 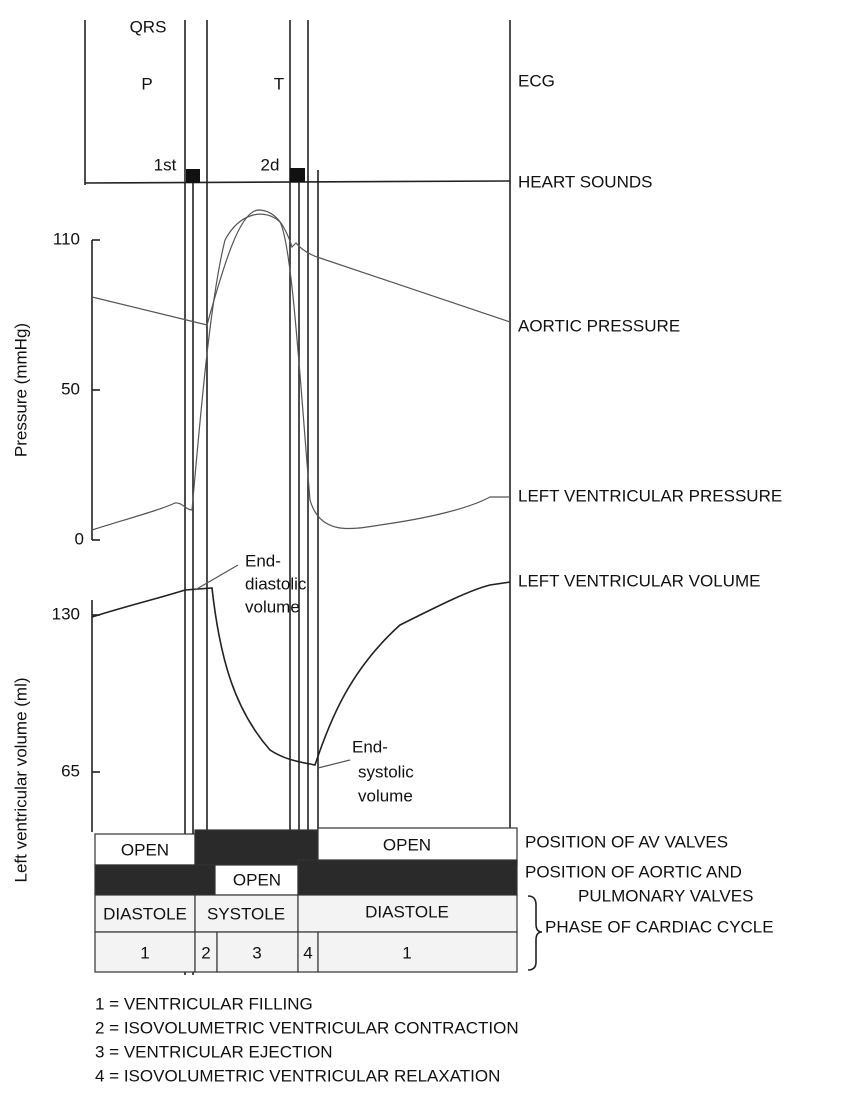 What do you see at coordinates (279, 83) in the screenshot?
I see `t-label: T` at bounding box center [279, 83].